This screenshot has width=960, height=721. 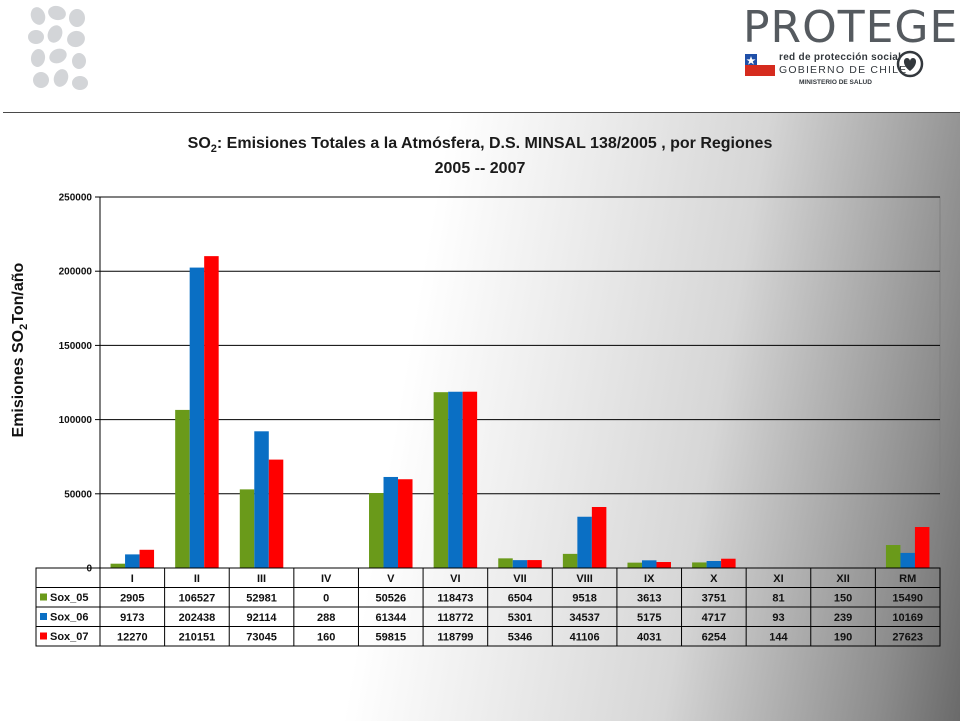 What do you see at coordinates (132, 561) in the screenshot?
I see `bar-sox_06-i` at bounding box center [132, 561].